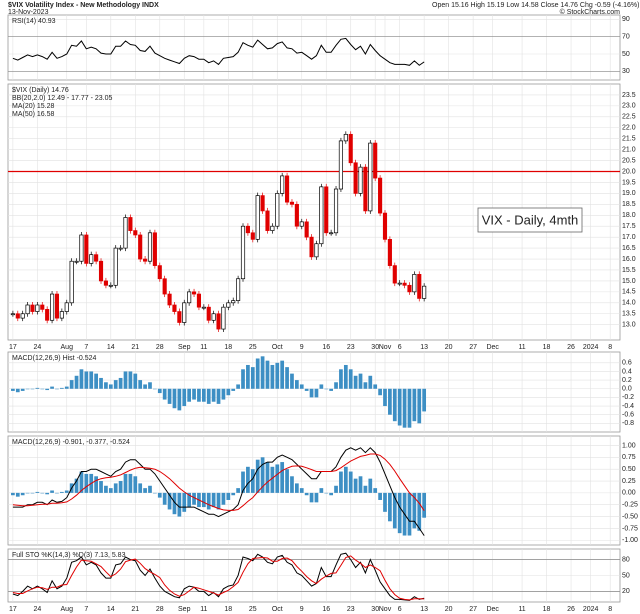 Image resolution: width=640 pixels, height=614 pixels. I want to click on x-tick-label: 24, so click(37, 609).